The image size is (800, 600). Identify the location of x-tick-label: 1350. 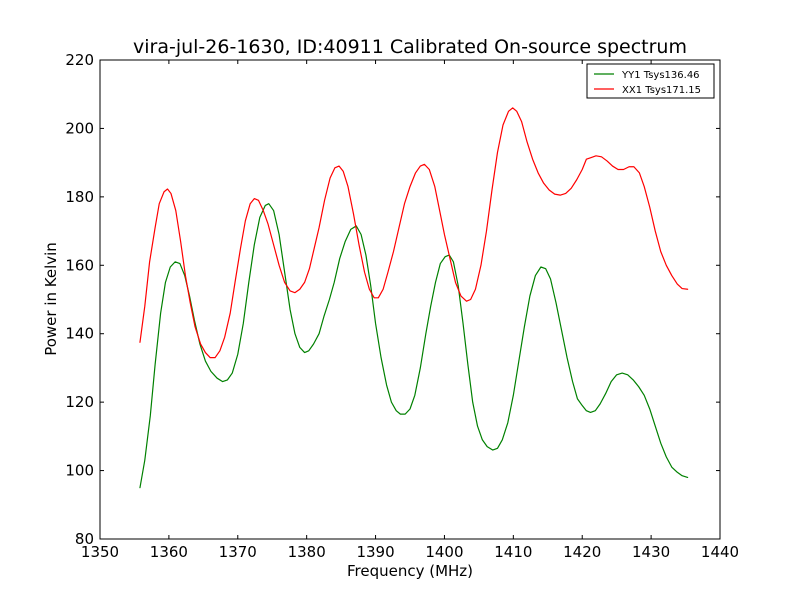
(100, 552).